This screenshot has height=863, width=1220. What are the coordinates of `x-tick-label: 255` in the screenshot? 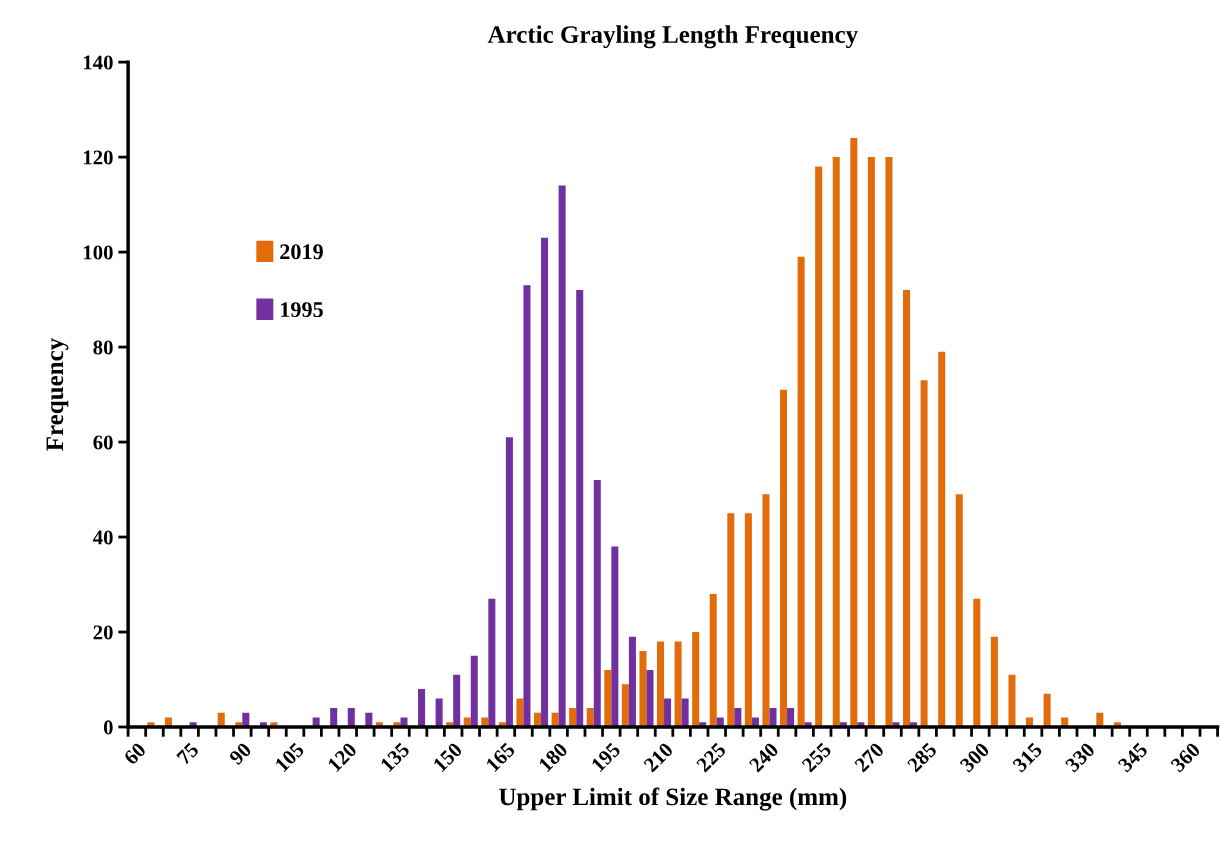 It's located at (817, 757).